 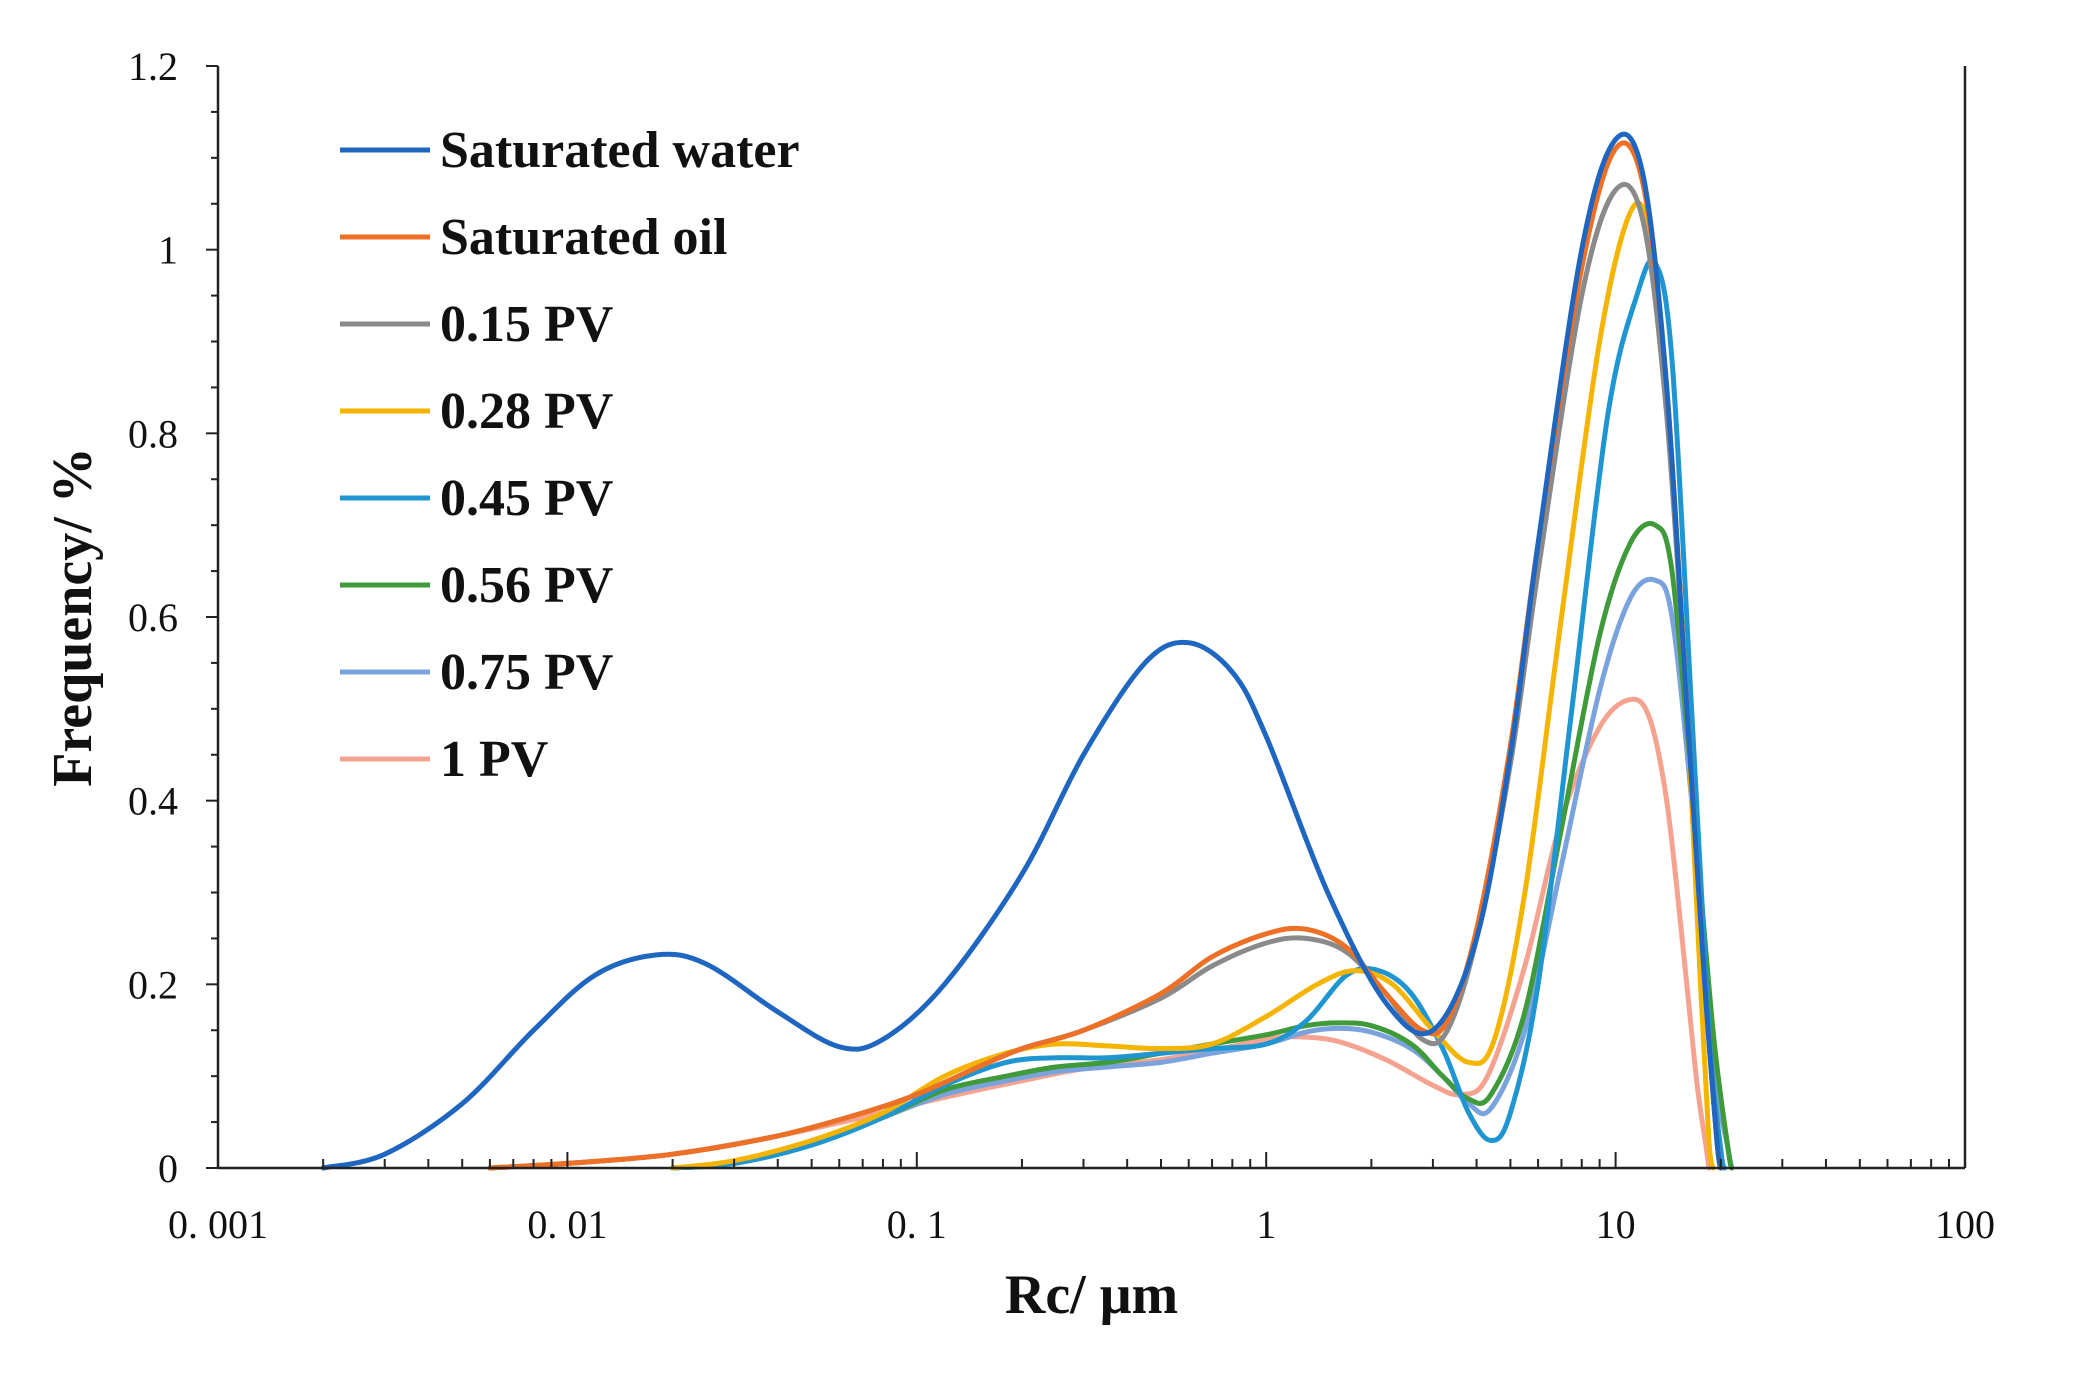 I want to click on y-axis-title: Frequency/ %, so click(x=73, y=617).